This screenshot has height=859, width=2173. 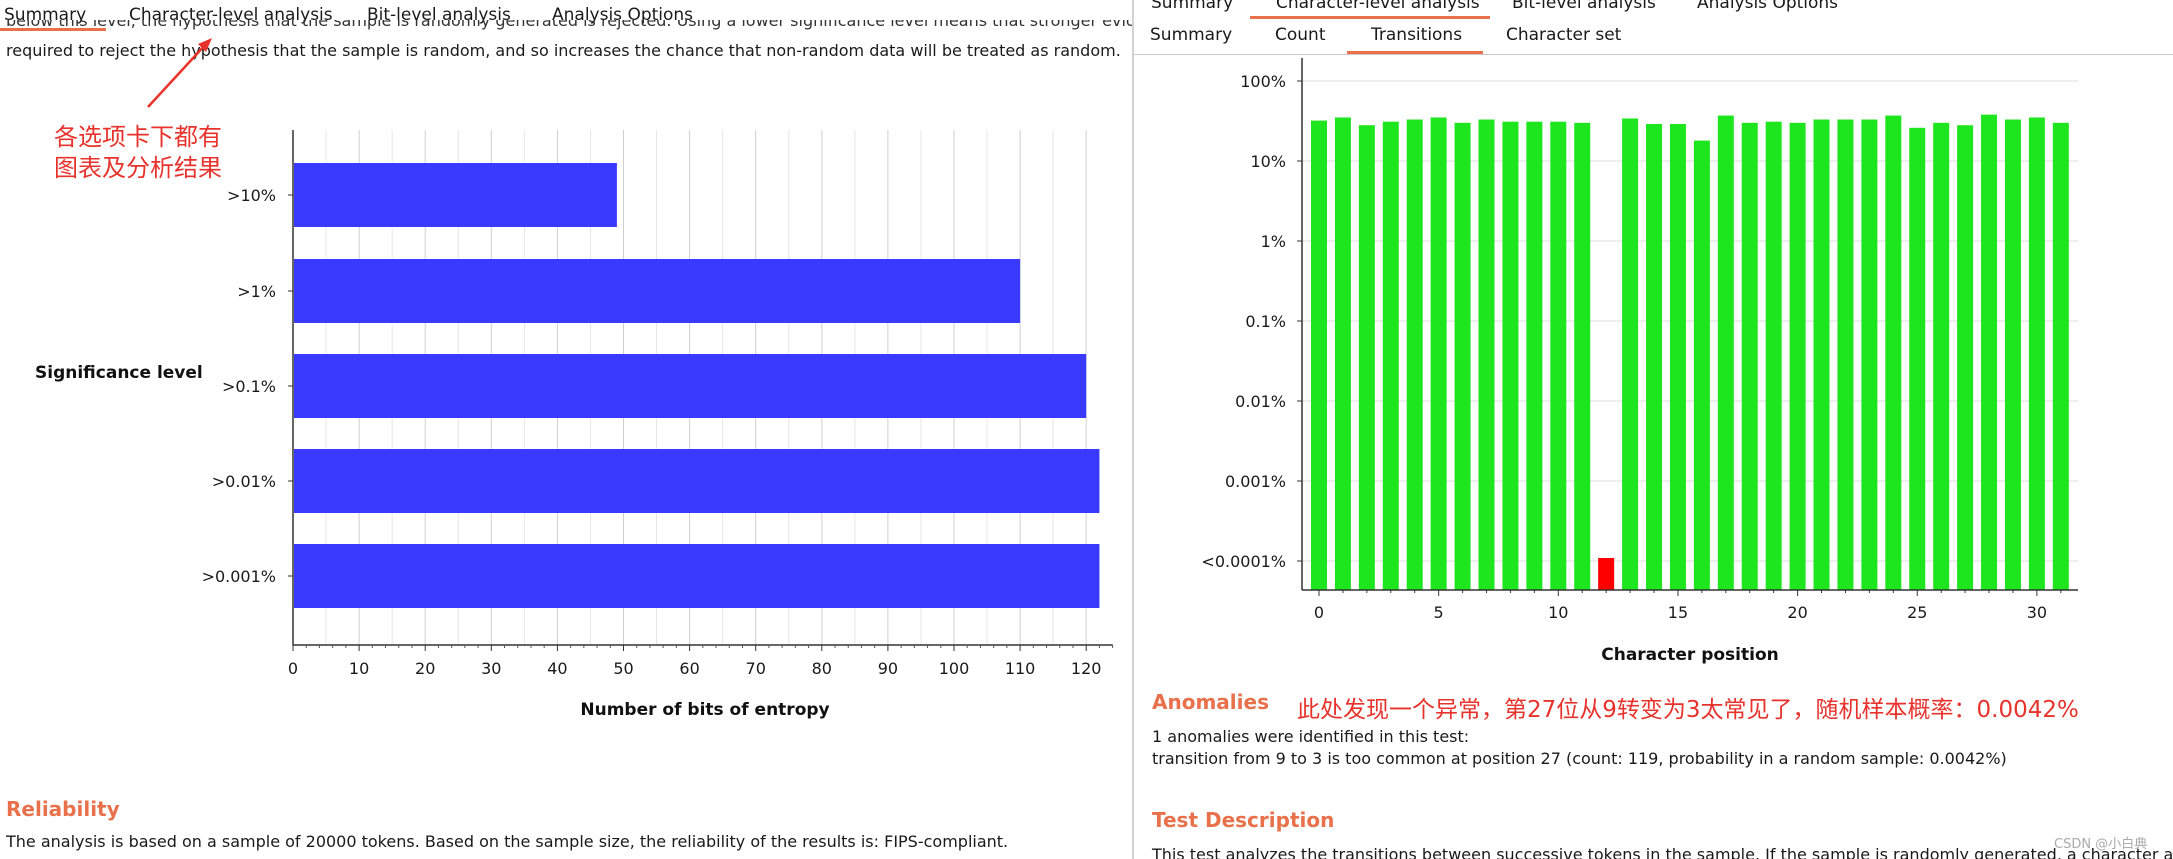 I want to click on x-tick-label: 100, so click(x=954, y=668).